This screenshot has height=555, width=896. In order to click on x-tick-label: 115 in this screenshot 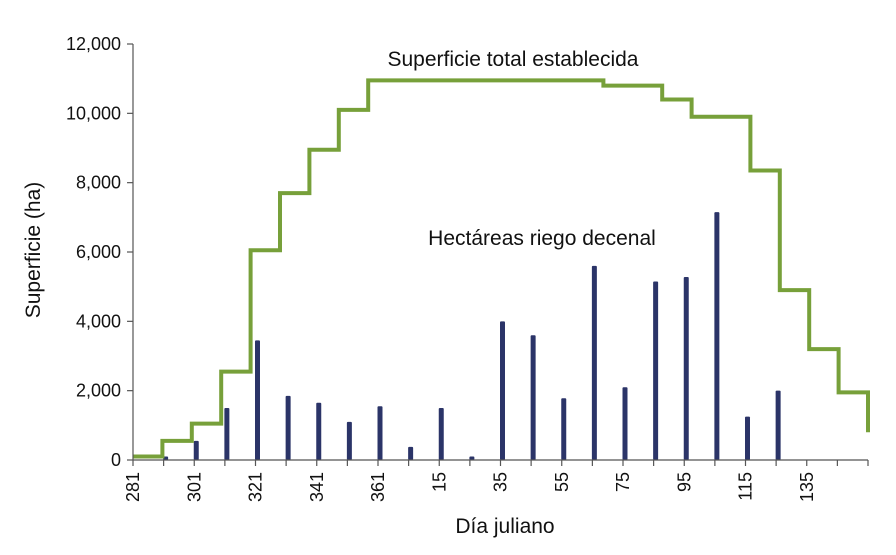, I will do `click(746, 486)`.